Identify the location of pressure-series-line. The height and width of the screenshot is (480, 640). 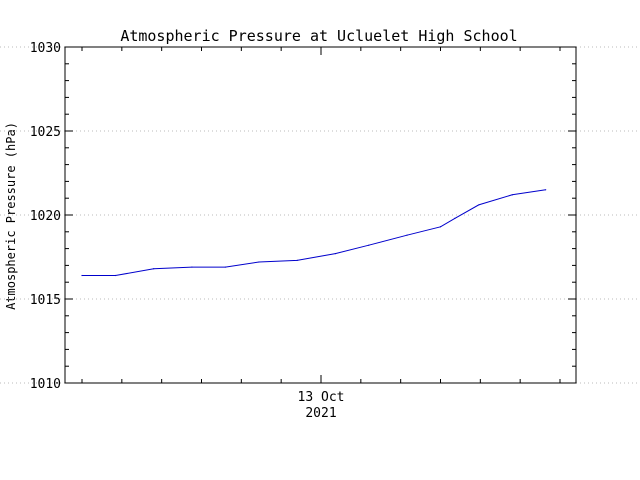
(314, 232).